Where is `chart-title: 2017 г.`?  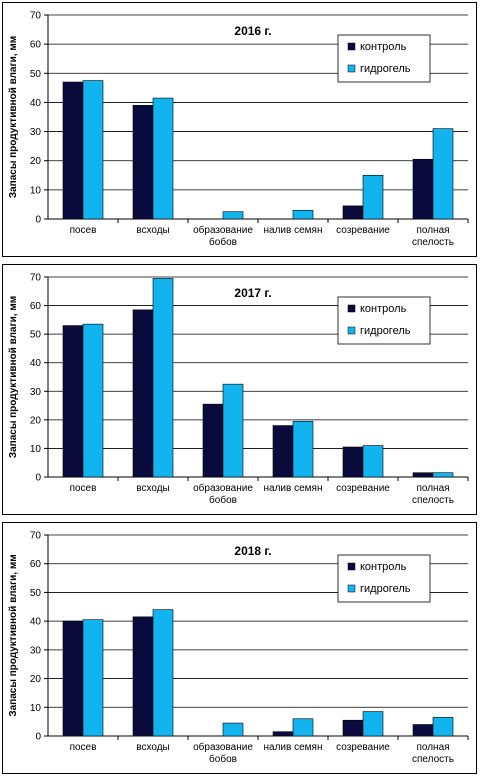 chart-title: 2017 г. is located at coordinates (252, 293).